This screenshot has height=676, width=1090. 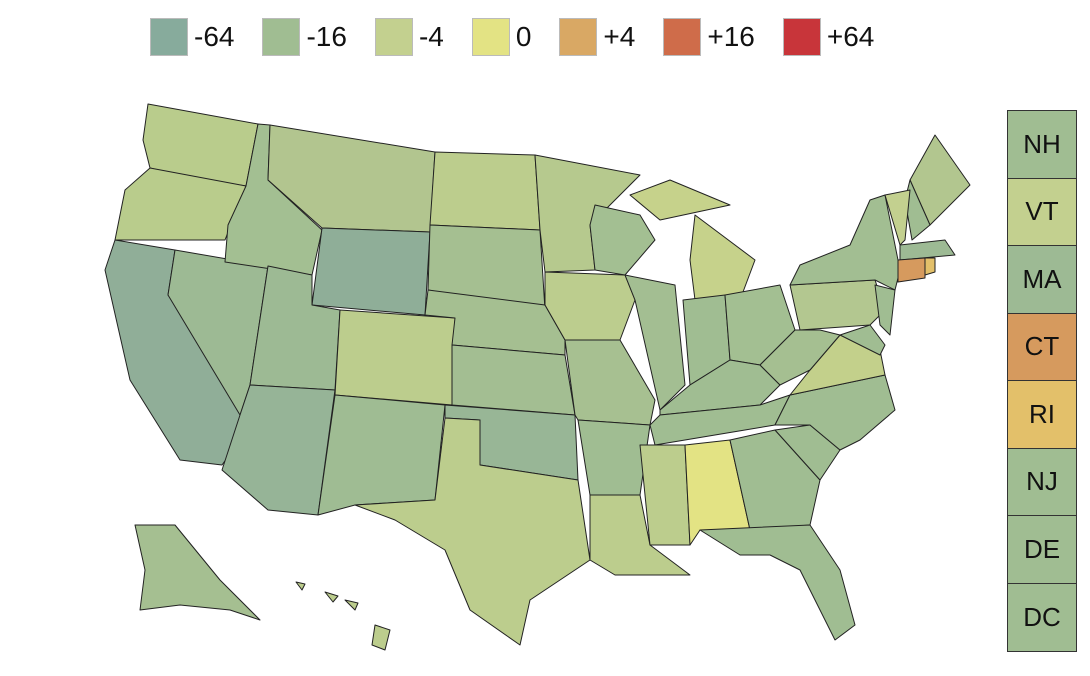 I want to click on small-states-panel: NH VT MA CT RI NJ DE DC, so click(x=1042, y=381).